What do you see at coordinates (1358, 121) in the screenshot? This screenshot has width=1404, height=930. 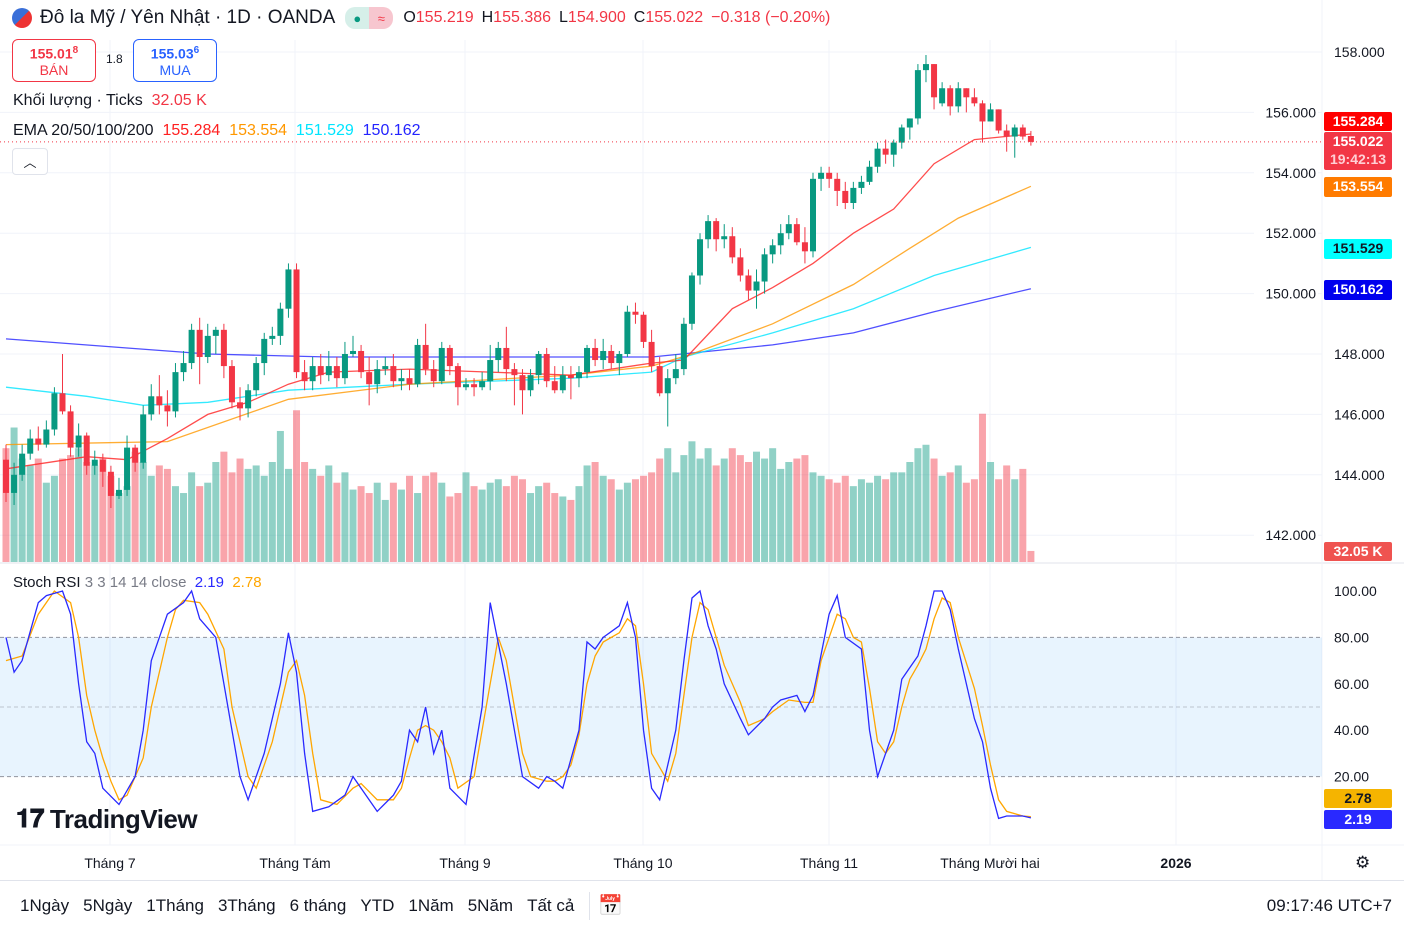 I see `ema20-badge-bg` at bounding box center [1358, 121].